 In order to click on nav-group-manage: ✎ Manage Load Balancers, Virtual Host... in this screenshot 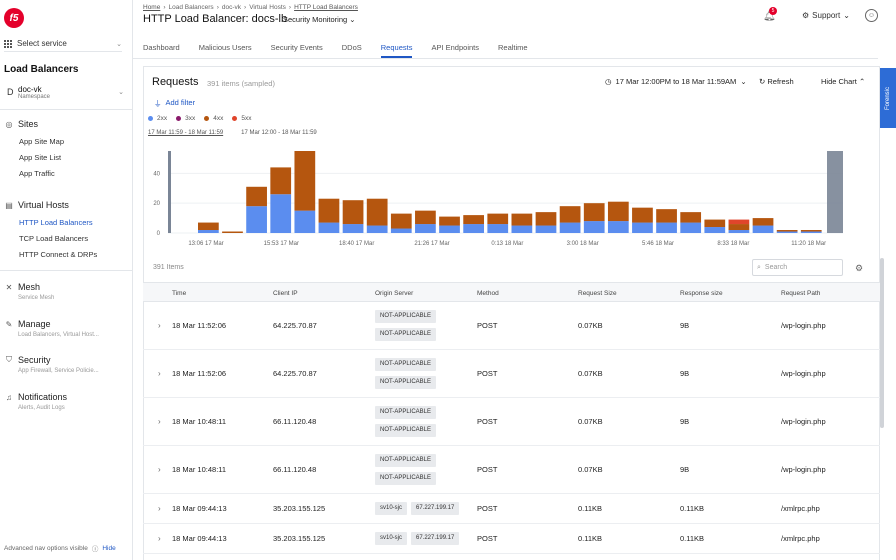, I will do `click(66, 327)`.